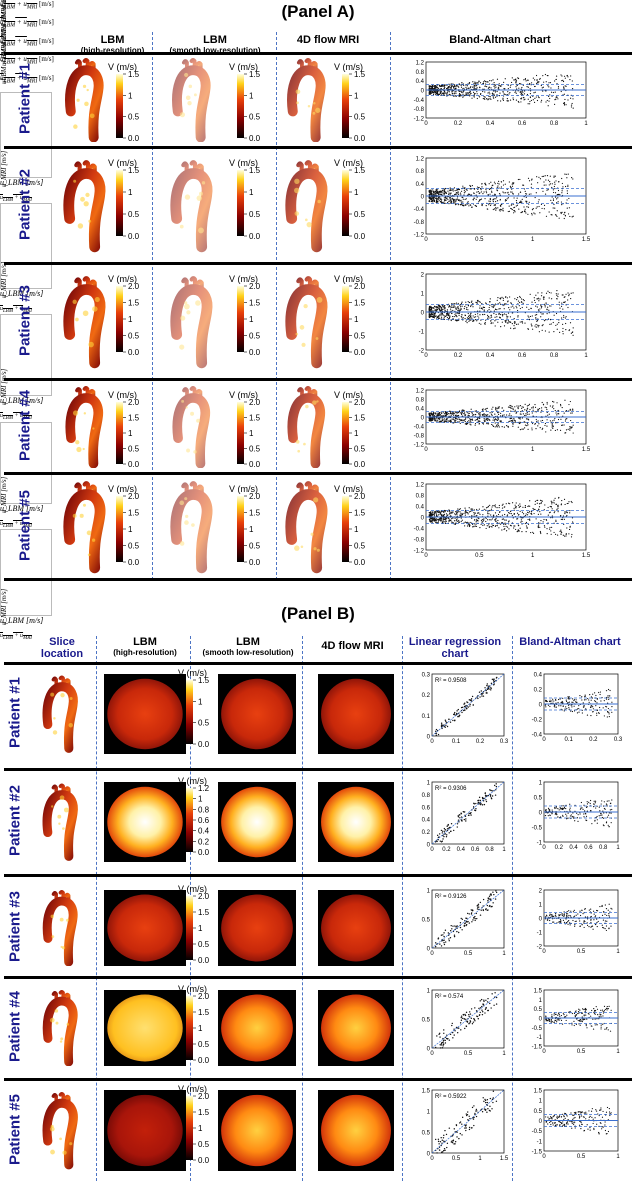 This screenshot has width=636, height=1184. What do you see at coordinates (84, 322) in the screenshot?
I see `aorta-render` at bounding box center [84, 322].